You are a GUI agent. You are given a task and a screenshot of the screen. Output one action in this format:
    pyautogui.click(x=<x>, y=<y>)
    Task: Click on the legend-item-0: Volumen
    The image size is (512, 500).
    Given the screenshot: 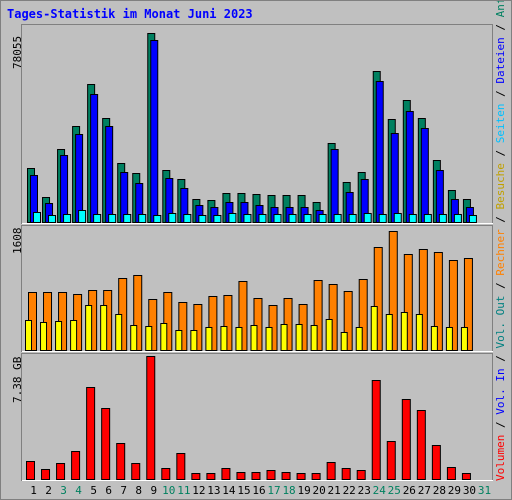 What is the action you would take?
    pyautogui.click(x=500, y=458)
    